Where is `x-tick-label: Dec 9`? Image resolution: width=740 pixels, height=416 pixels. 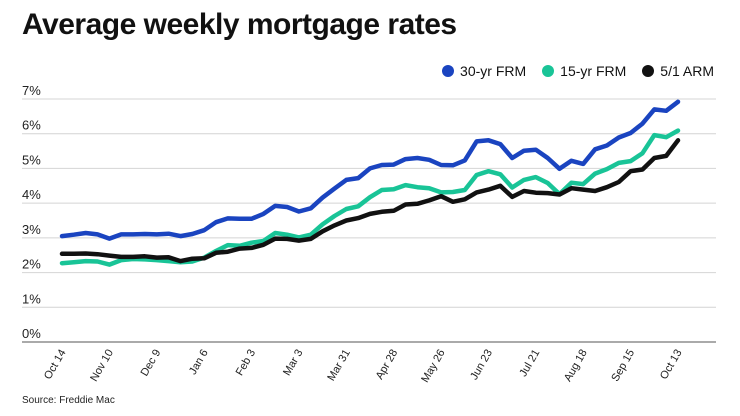
x-tick-label: Dec 9 is located at coordinates (151, 363).